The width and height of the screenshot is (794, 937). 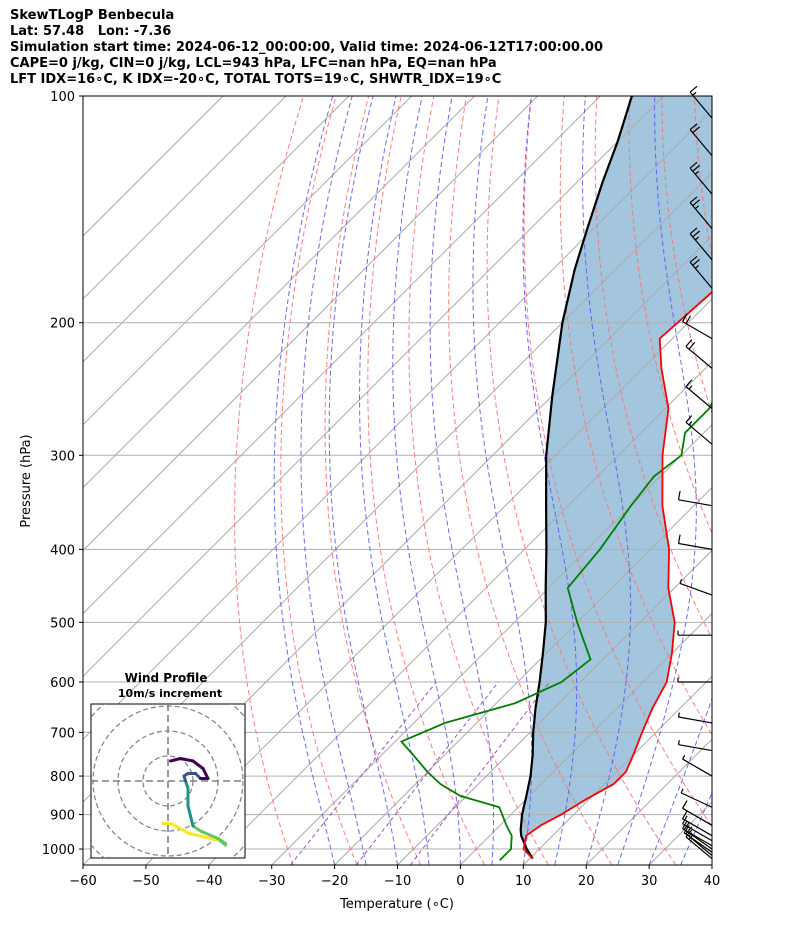 I want to click on x-tick-label: −60, so click(x=82, y=881).